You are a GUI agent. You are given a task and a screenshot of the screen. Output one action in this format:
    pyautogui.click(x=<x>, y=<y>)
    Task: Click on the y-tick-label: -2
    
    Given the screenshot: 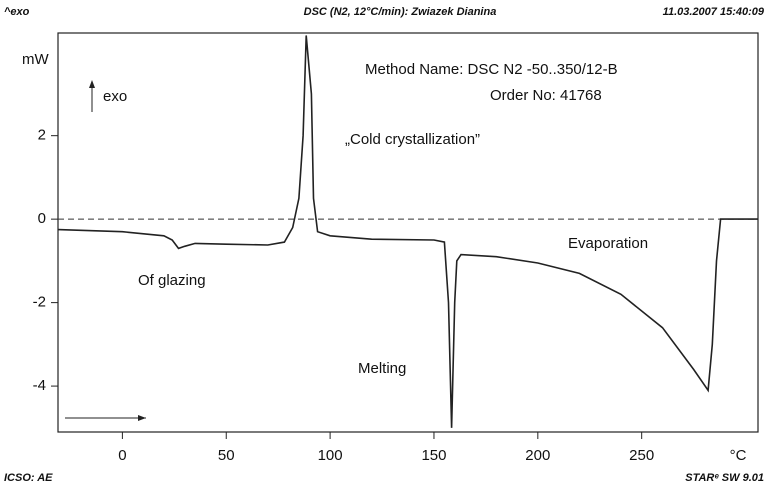 What is the action you would take?
    pyautogui.click(x=39, y=302)
    